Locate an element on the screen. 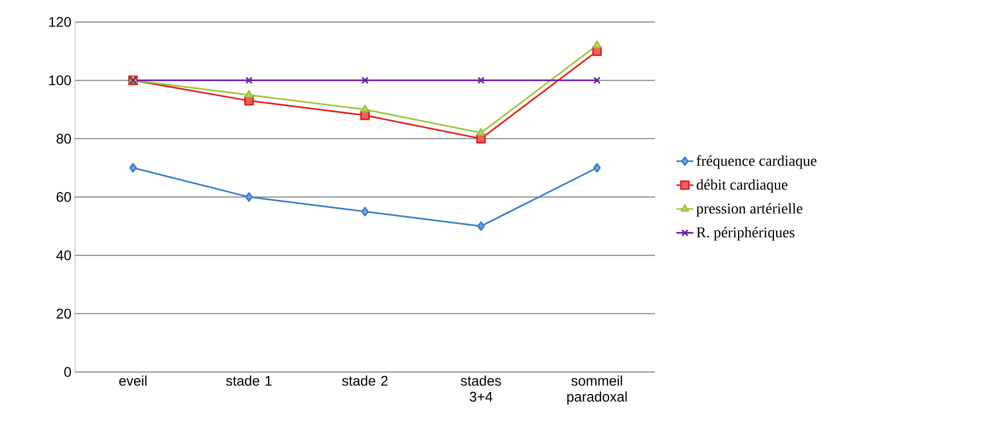  x-tick-label: stade 1 is located at coordinates (249, 381).